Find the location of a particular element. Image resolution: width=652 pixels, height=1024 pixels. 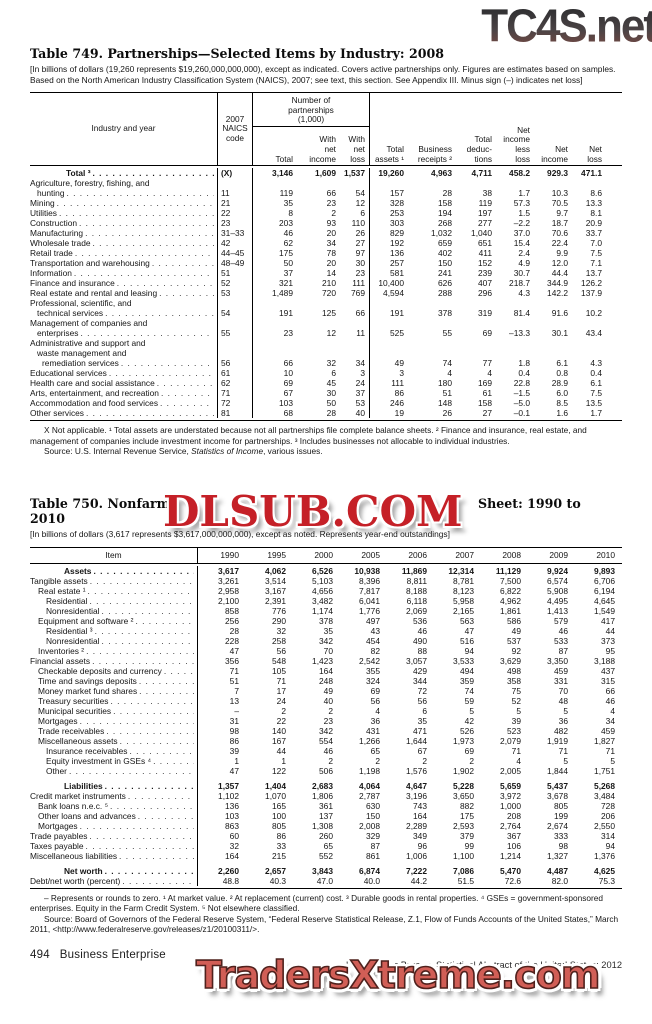

row-label: Mortgages is located at coordinates (114, 721).